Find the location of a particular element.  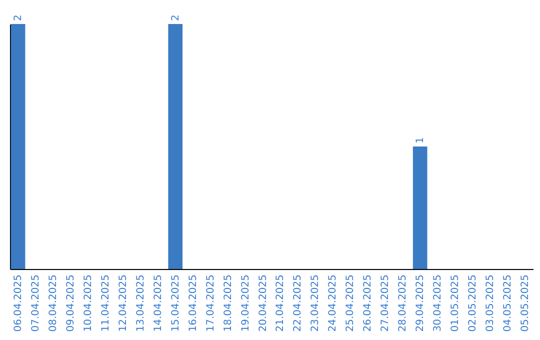

x-tick-label: 27.04.2025 is located at coordinates (386, 303).